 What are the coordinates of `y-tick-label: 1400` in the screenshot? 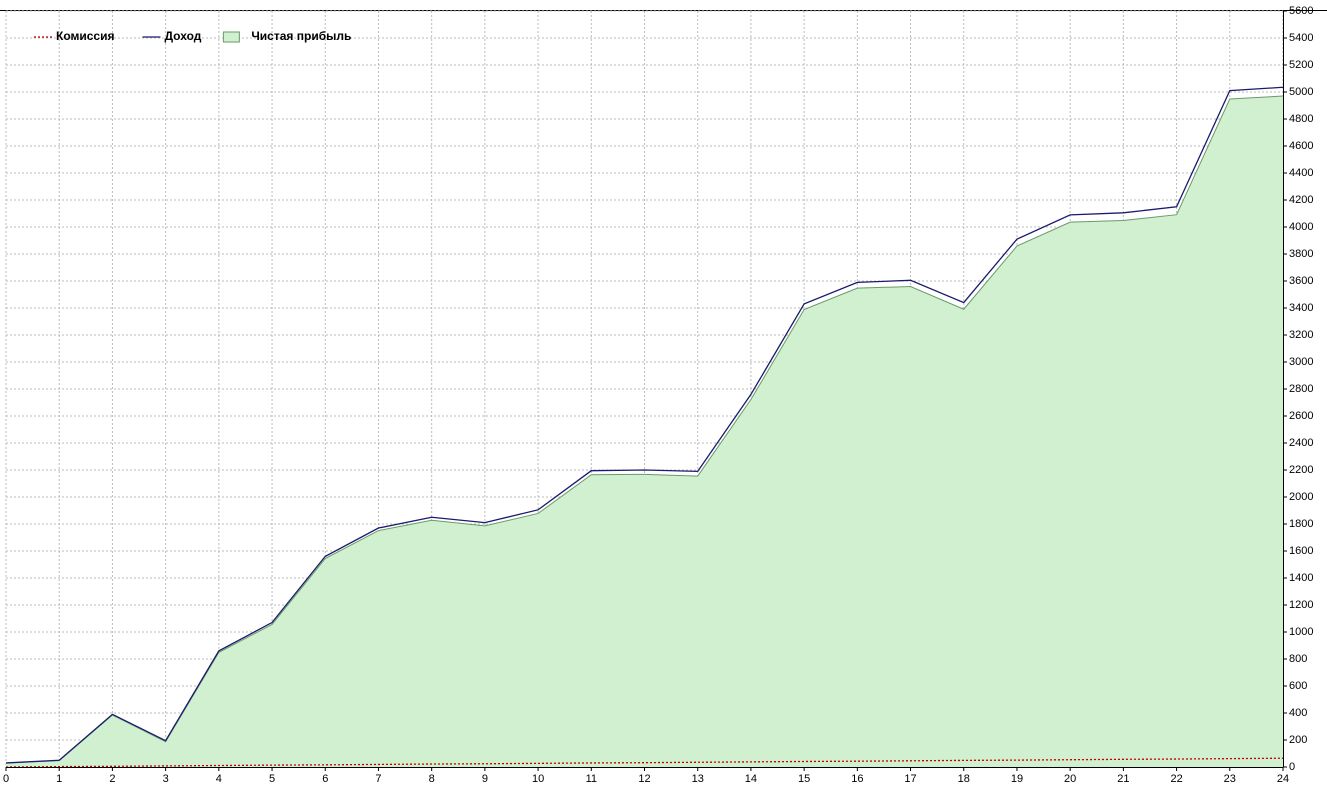 It's located at (1301, 578).